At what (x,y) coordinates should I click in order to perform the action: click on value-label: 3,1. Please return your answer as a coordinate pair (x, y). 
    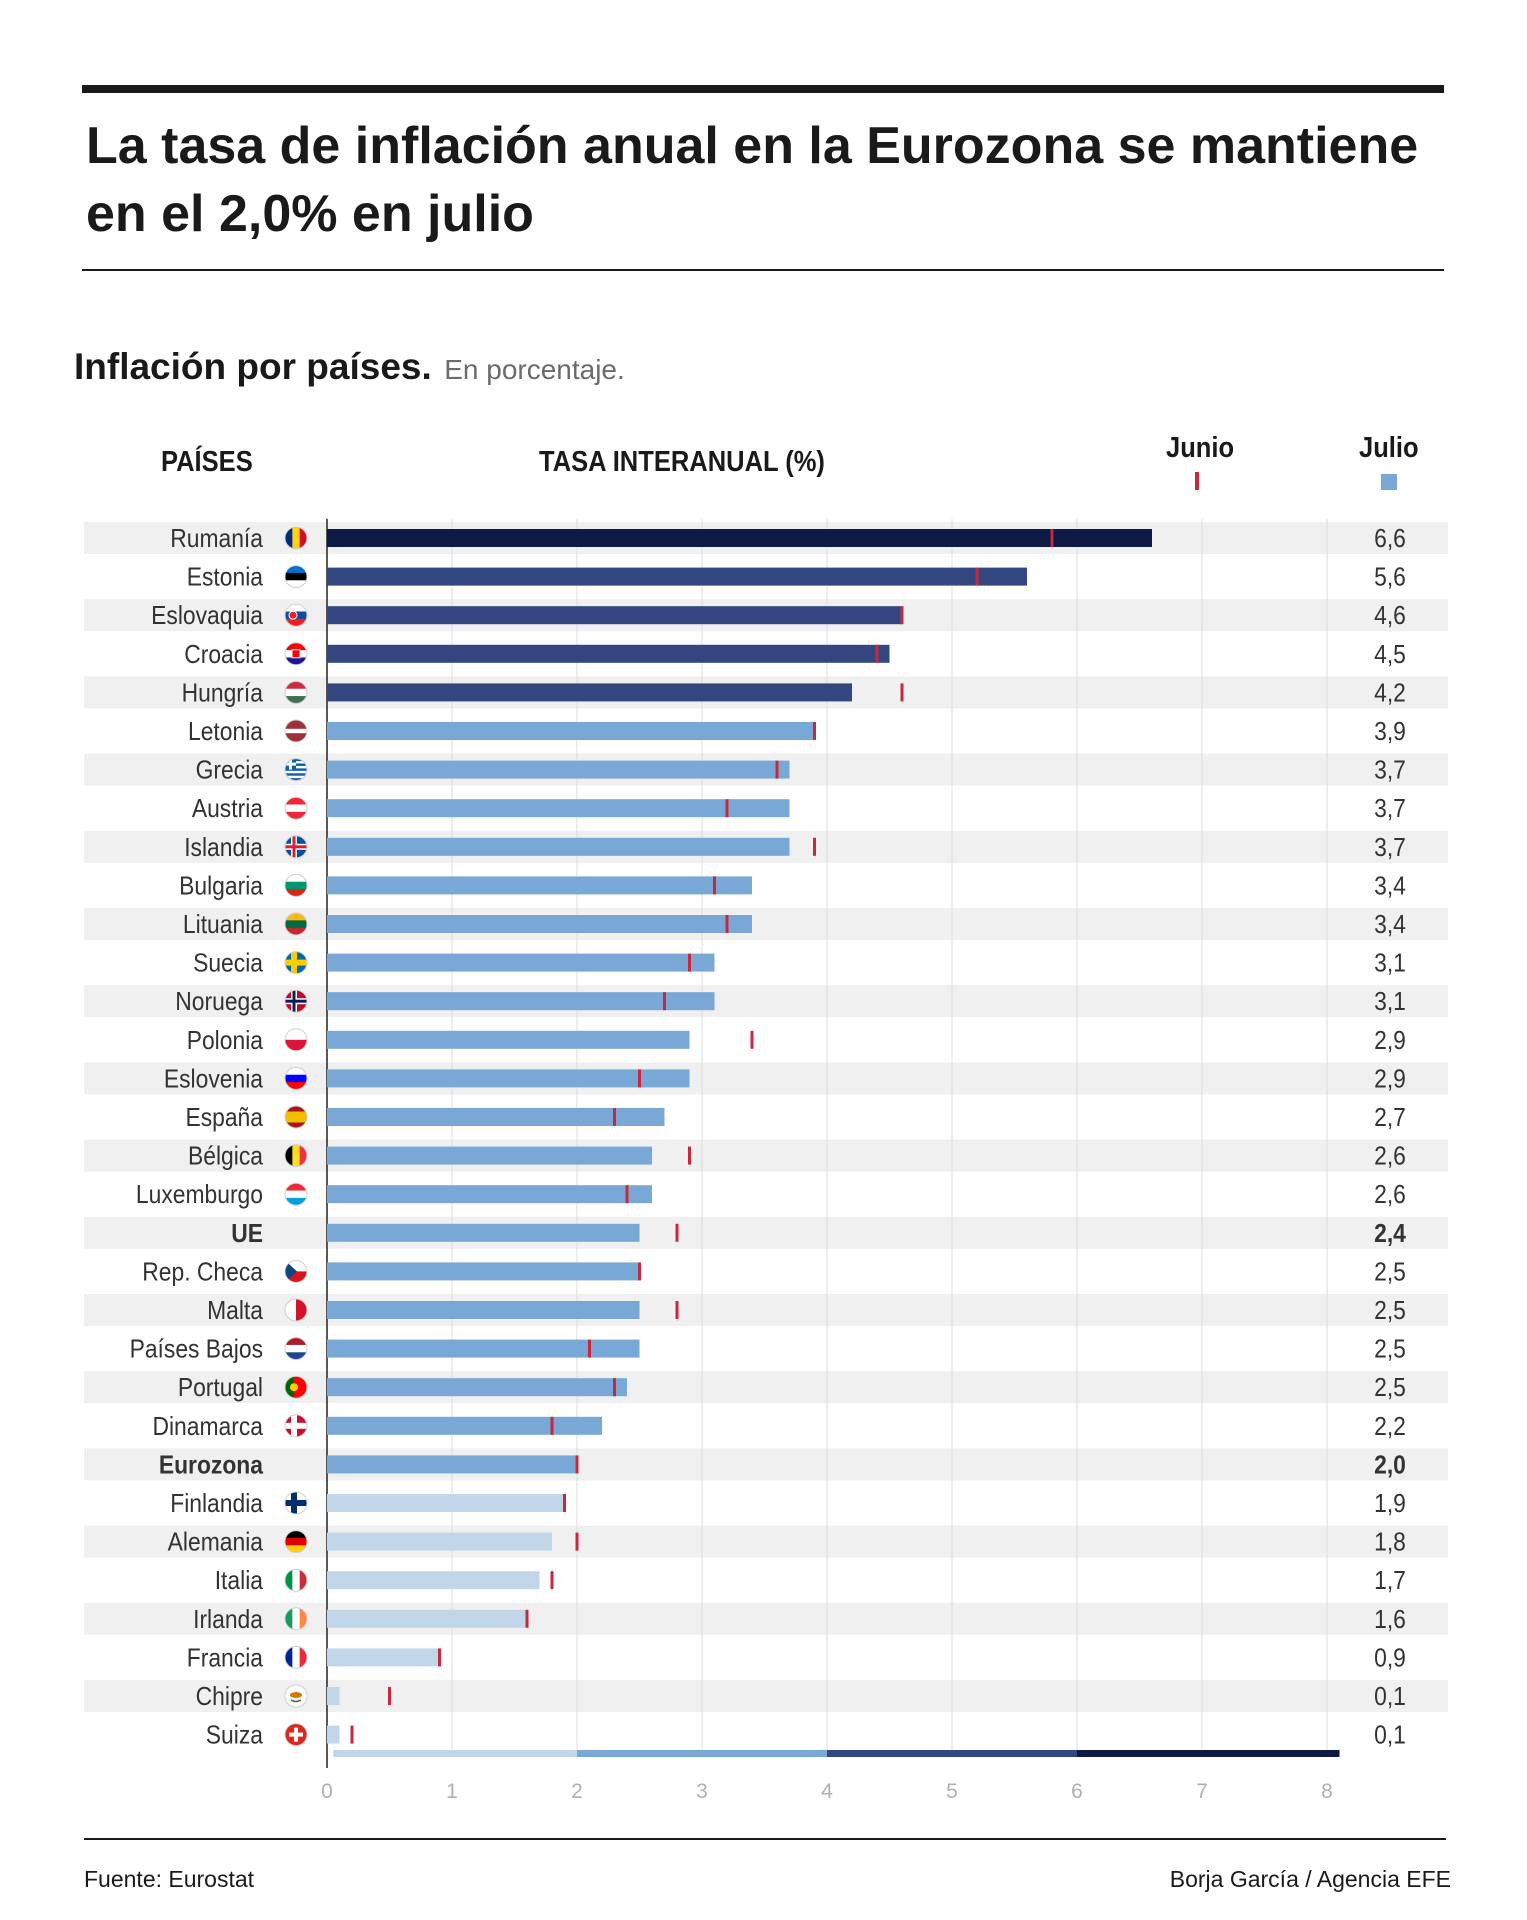
    Looking at the image, I should click on (1390, 963).